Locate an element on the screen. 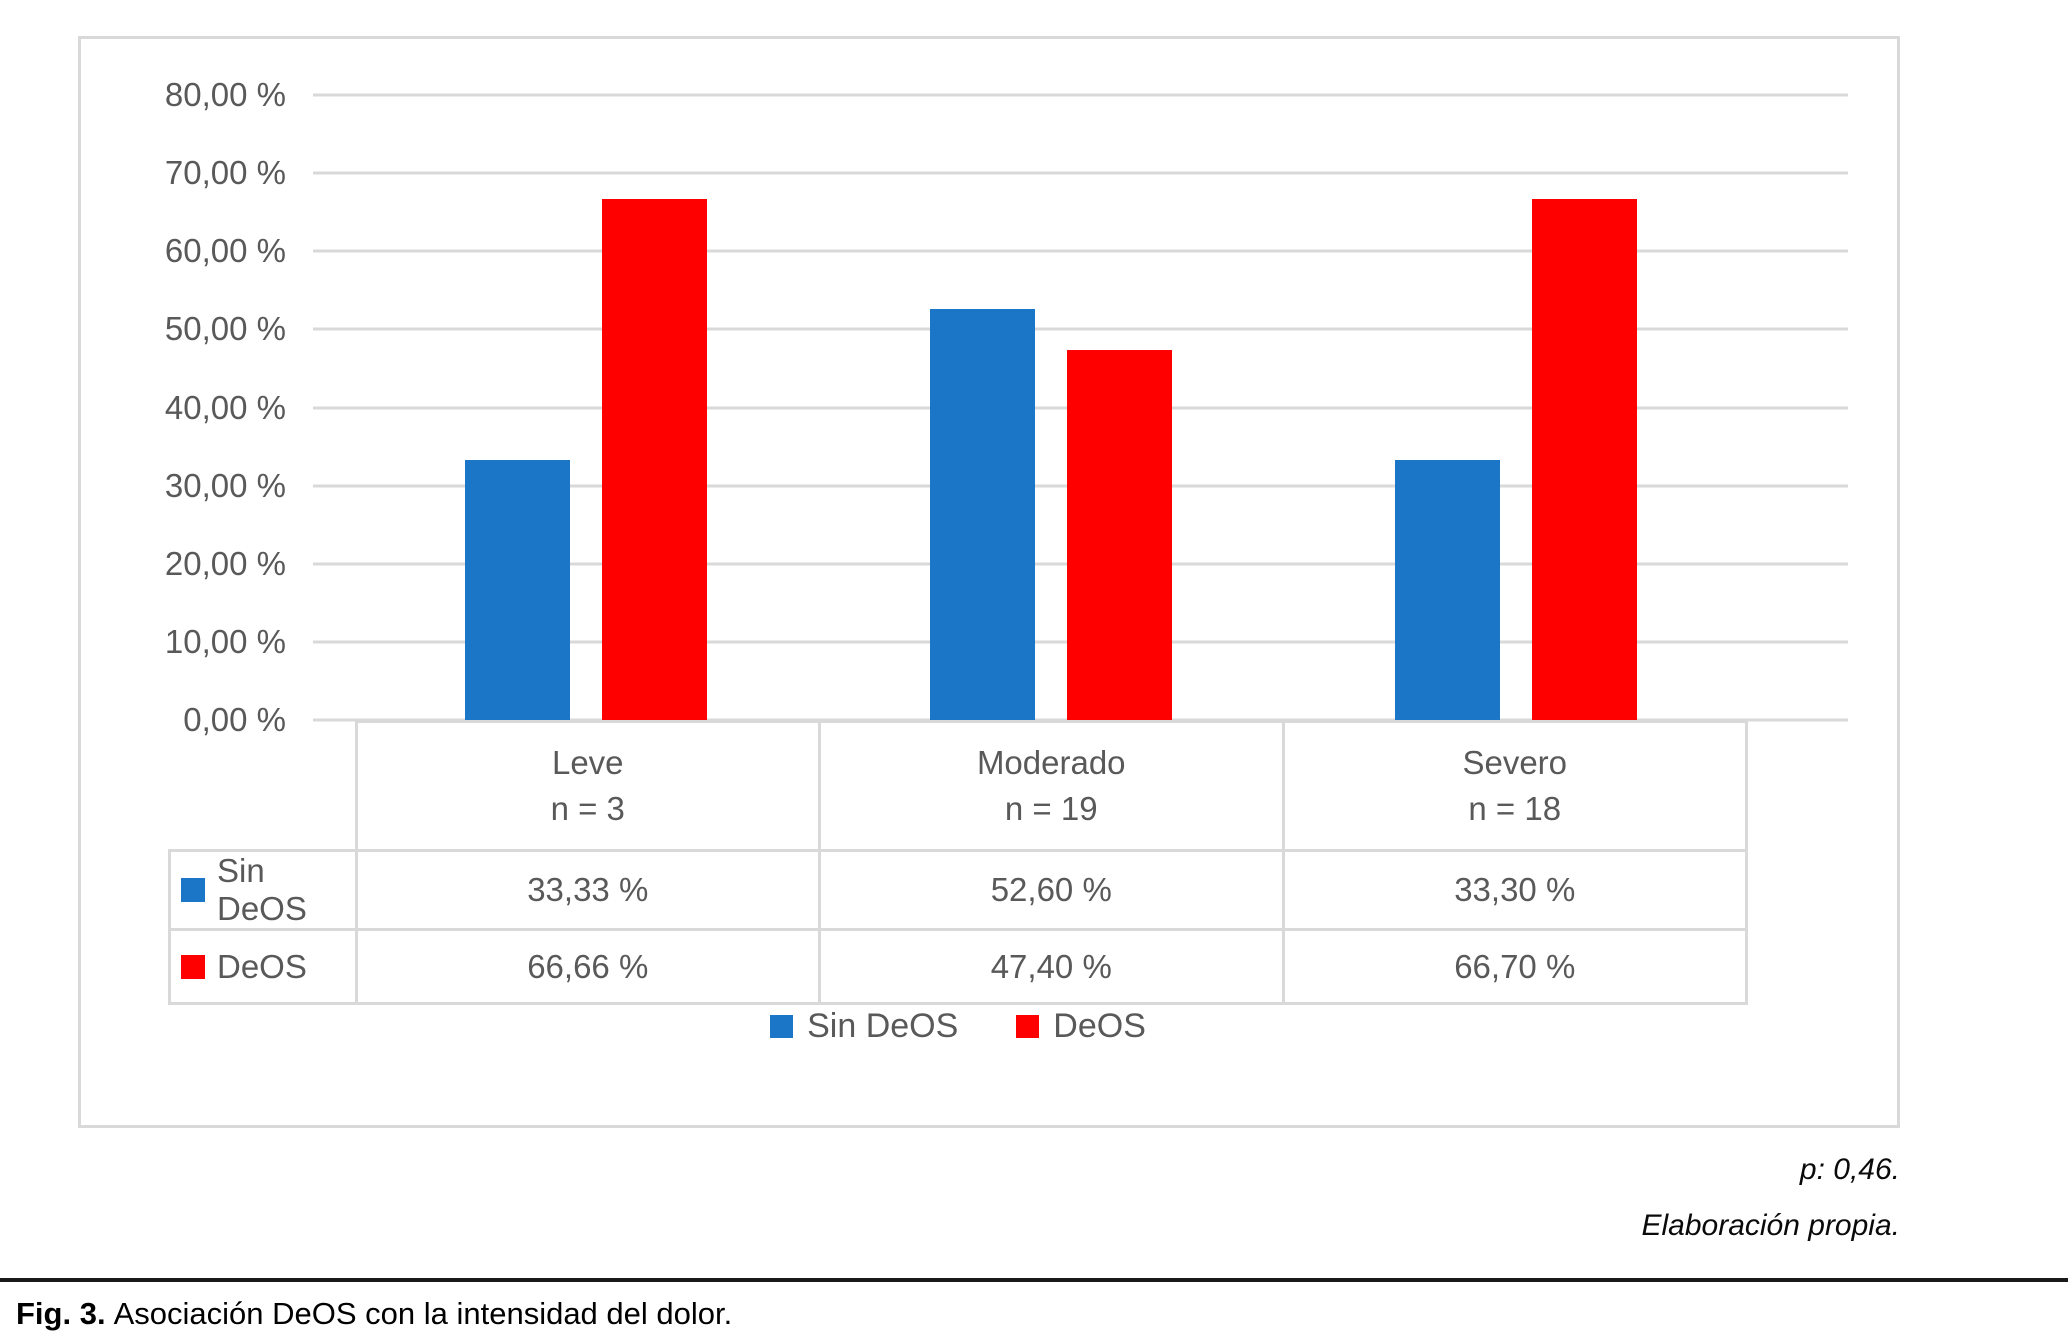  figure-number: Fig. 3. is located at coordinates (61, 1313).